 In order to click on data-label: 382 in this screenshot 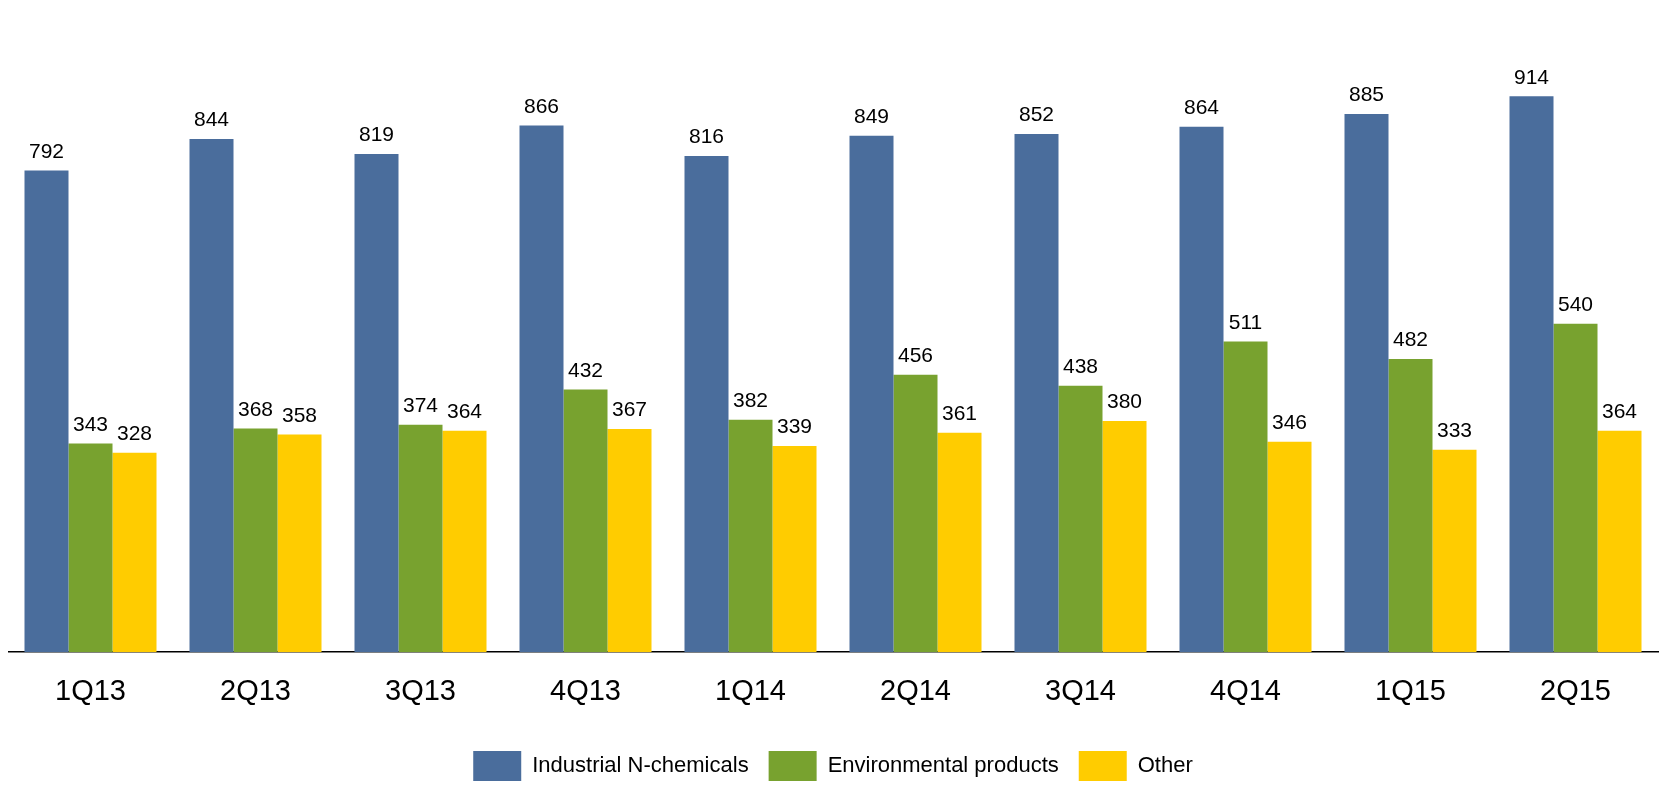, I will do `click(750, 400)`.